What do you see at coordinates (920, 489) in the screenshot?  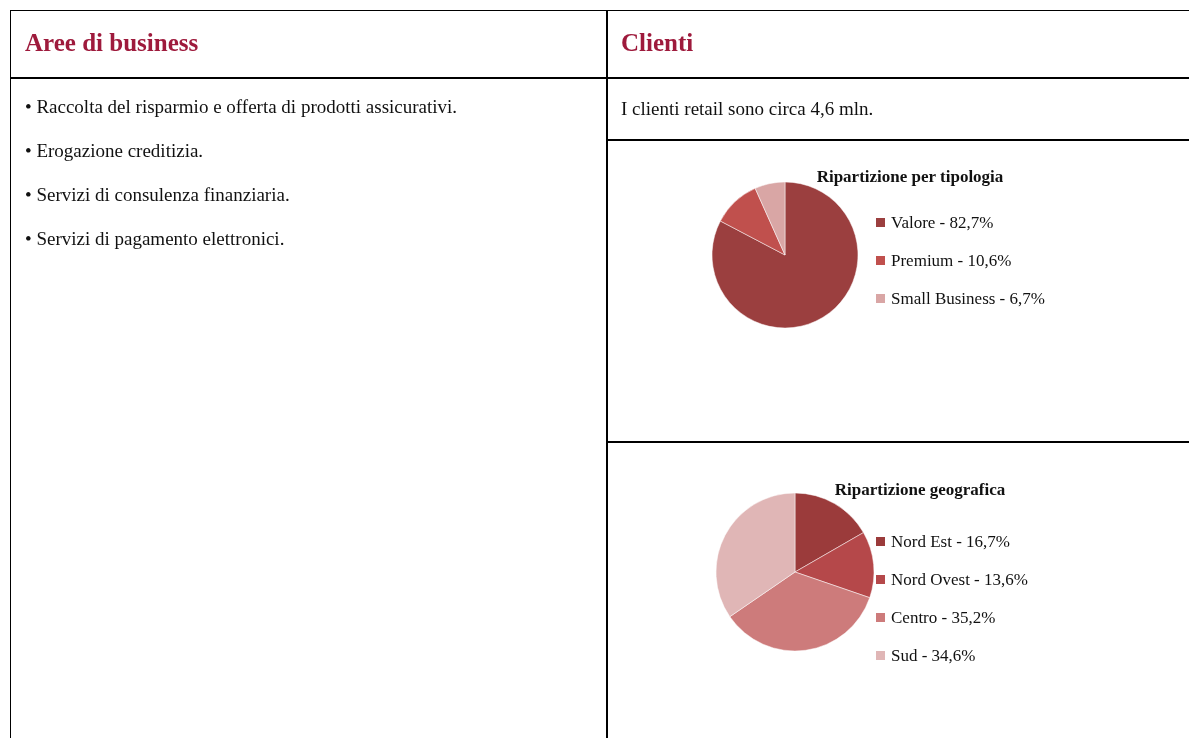 I see `chart-title: Ripartizione geografica` at bounding box center [920, 489].